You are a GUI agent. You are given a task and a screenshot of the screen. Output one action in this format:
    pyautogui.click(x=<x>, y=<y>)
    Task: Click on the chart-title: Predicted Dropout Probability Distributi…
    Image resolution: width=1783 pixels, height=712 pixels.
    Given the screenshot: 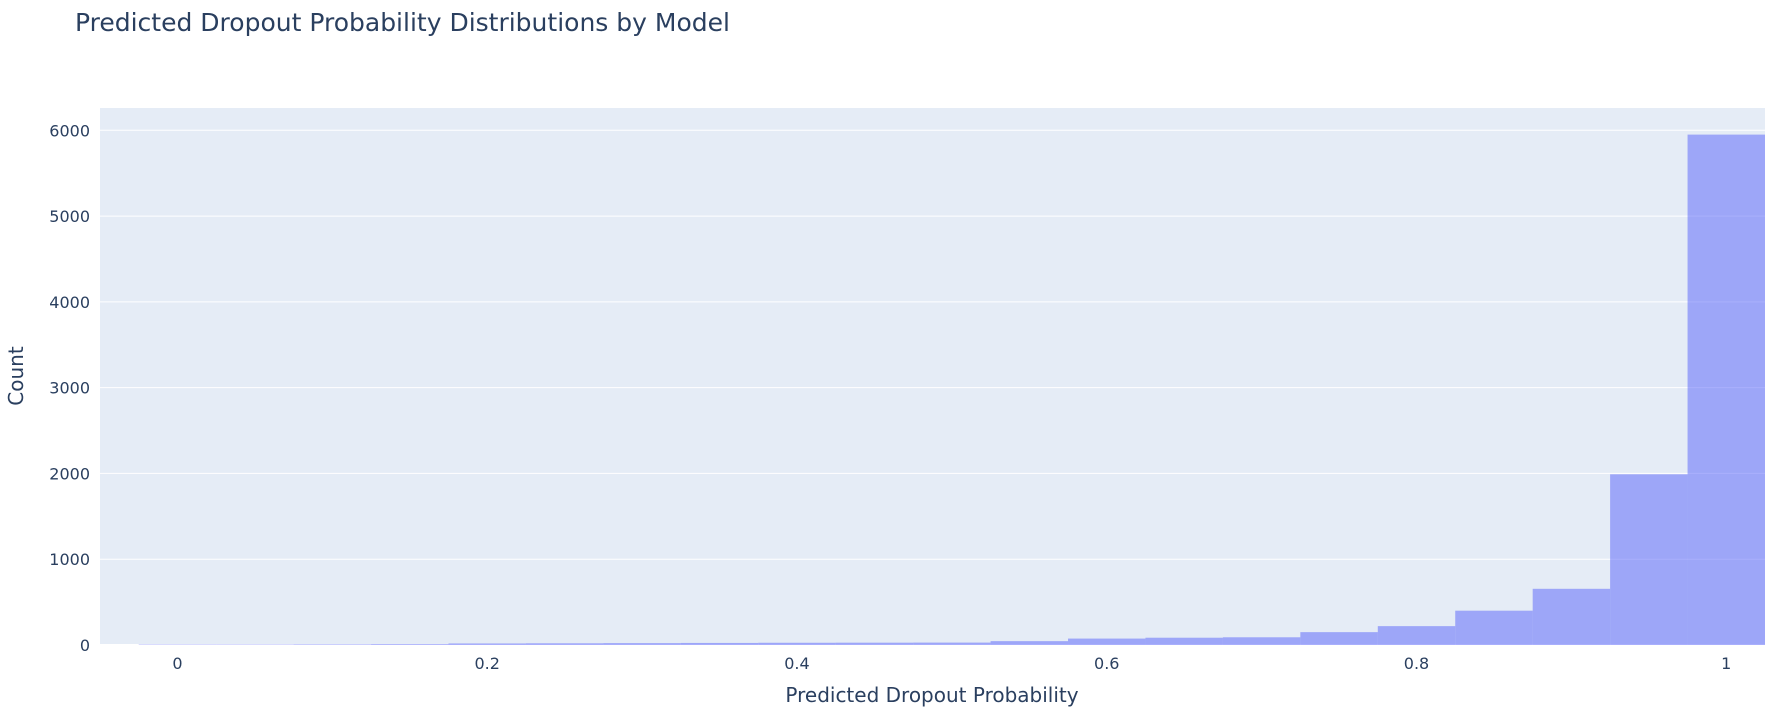 What is the action you would take?
    pyautogui.click(x=402, y=22)
    